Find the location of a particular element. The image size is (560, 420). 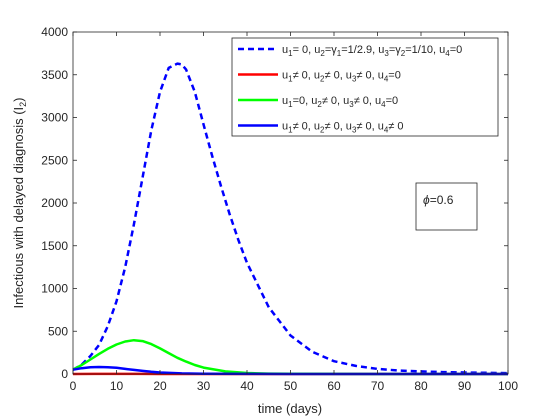

legend-label-s4: u1≠ 0, u2≠ 0, u3≠ 0, u4≠ 0 is located at coordinates (343, 128).